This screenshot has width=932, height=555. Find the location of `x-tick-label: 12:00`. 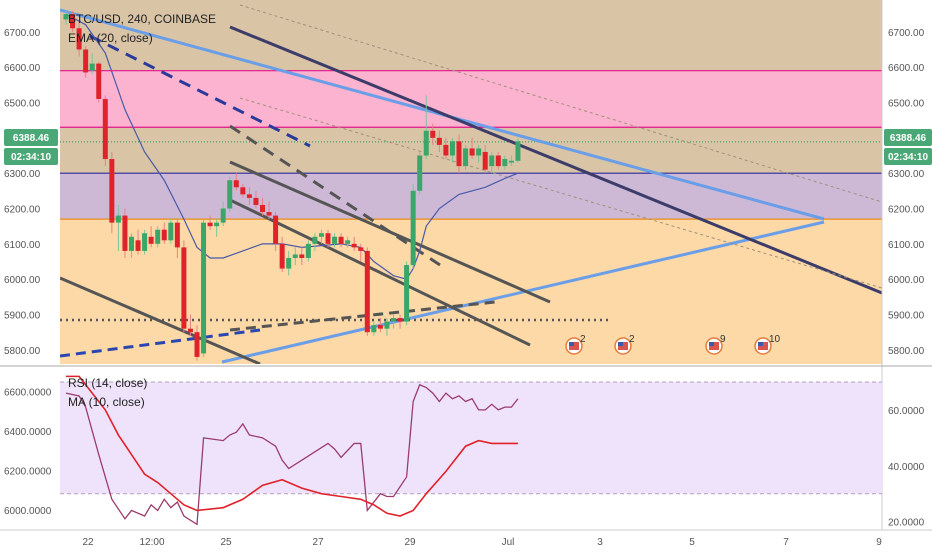

x-tick-label: 12:00 is located at coordinates (151, 542).